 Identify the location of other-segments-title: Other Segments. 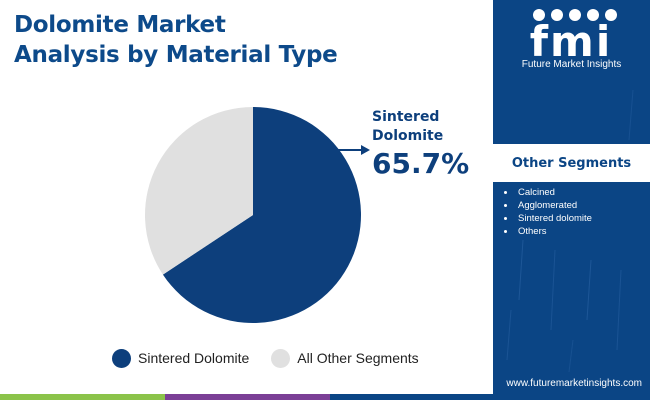
(571, 163).